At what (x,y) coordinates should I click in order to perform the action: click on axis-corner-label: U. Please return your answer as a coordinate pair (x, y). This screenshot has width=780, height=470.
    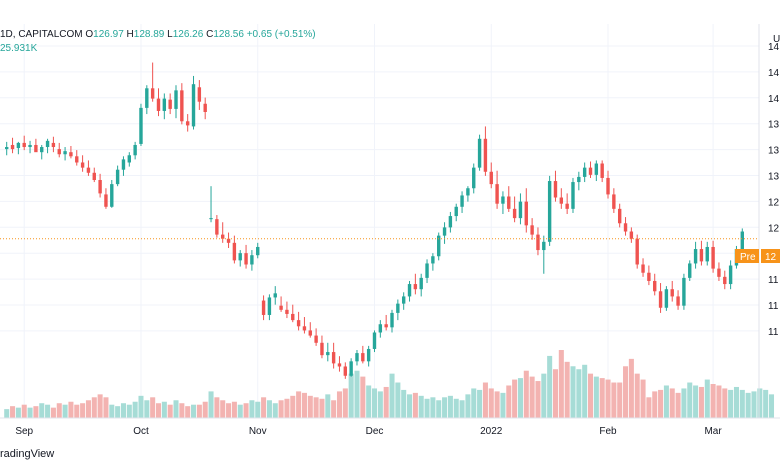
    Looking at the image, I should click on (776, 39).